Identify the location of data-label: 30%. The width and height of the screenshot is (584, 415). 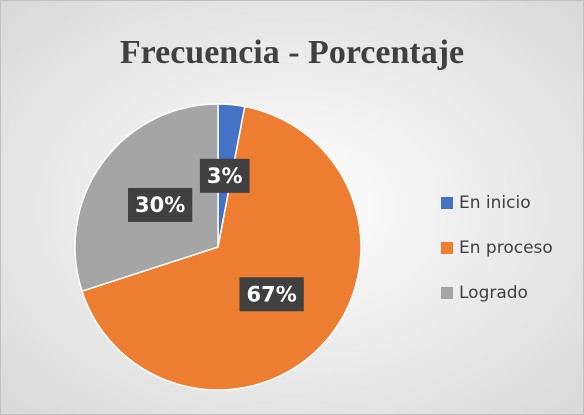
(160, 205).